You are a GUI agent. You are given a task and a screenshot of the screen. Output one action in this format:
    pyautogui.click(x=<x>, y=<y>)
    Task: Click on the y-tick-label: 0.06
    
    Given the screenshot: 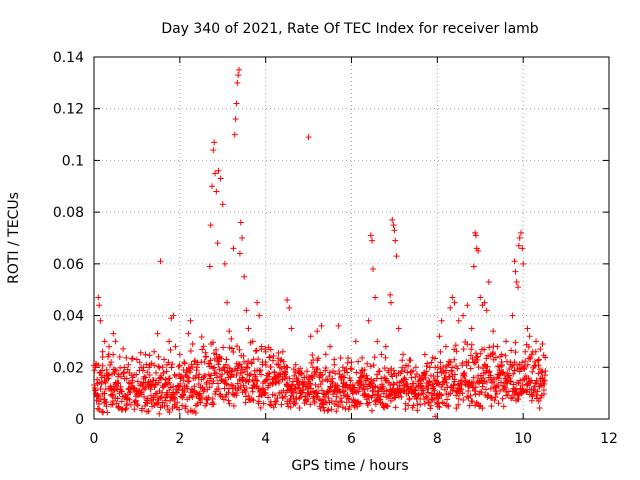 What is the action you would take?
    pyautogui.click(x=68, y=265)
    